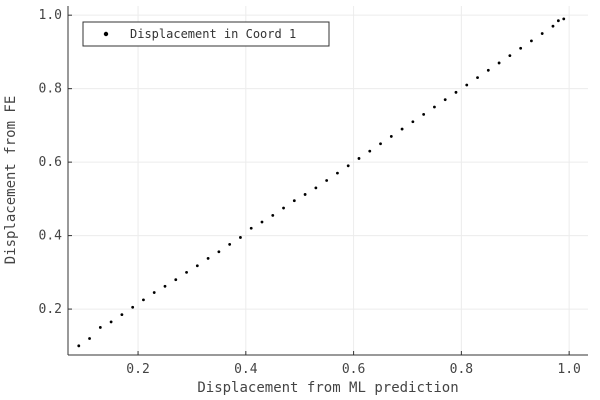 The width and height of the screenshot is (600, 400). Describe the element at coordinates (137, 369) in the screenshot. I see `x-tick-label: 0.2` at that location.